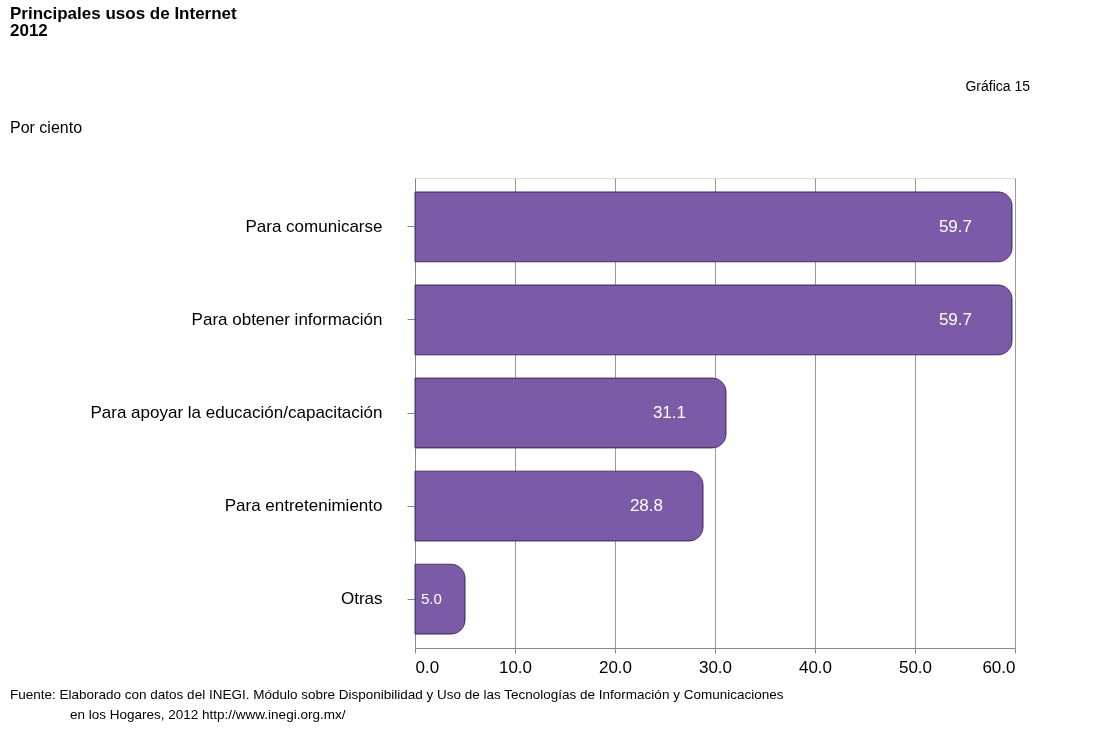 The width and height of the screenshot is (1095, 730). I want to click on y-tick-label: Otras, so click(361, 599).